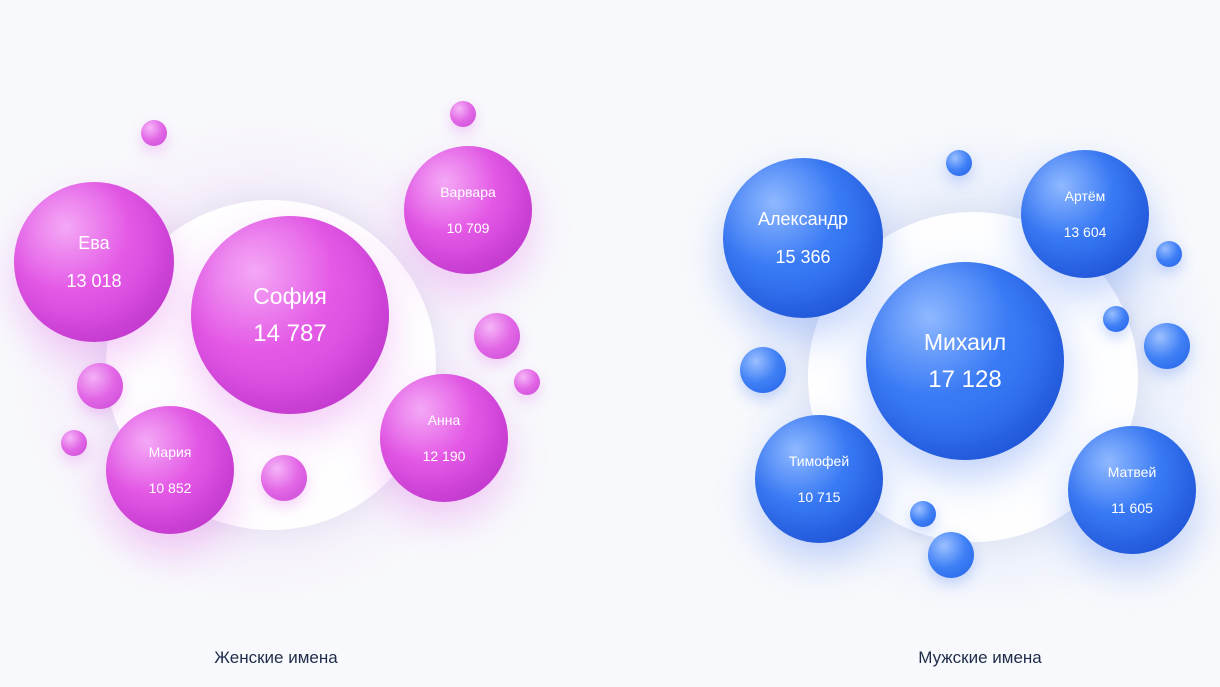 This screenshot has height=687, width=1220. What do you see at coordinates (170, 488) in the screenshot?
I see `bubble-value: 10 852` at bounding box center [170, 488].